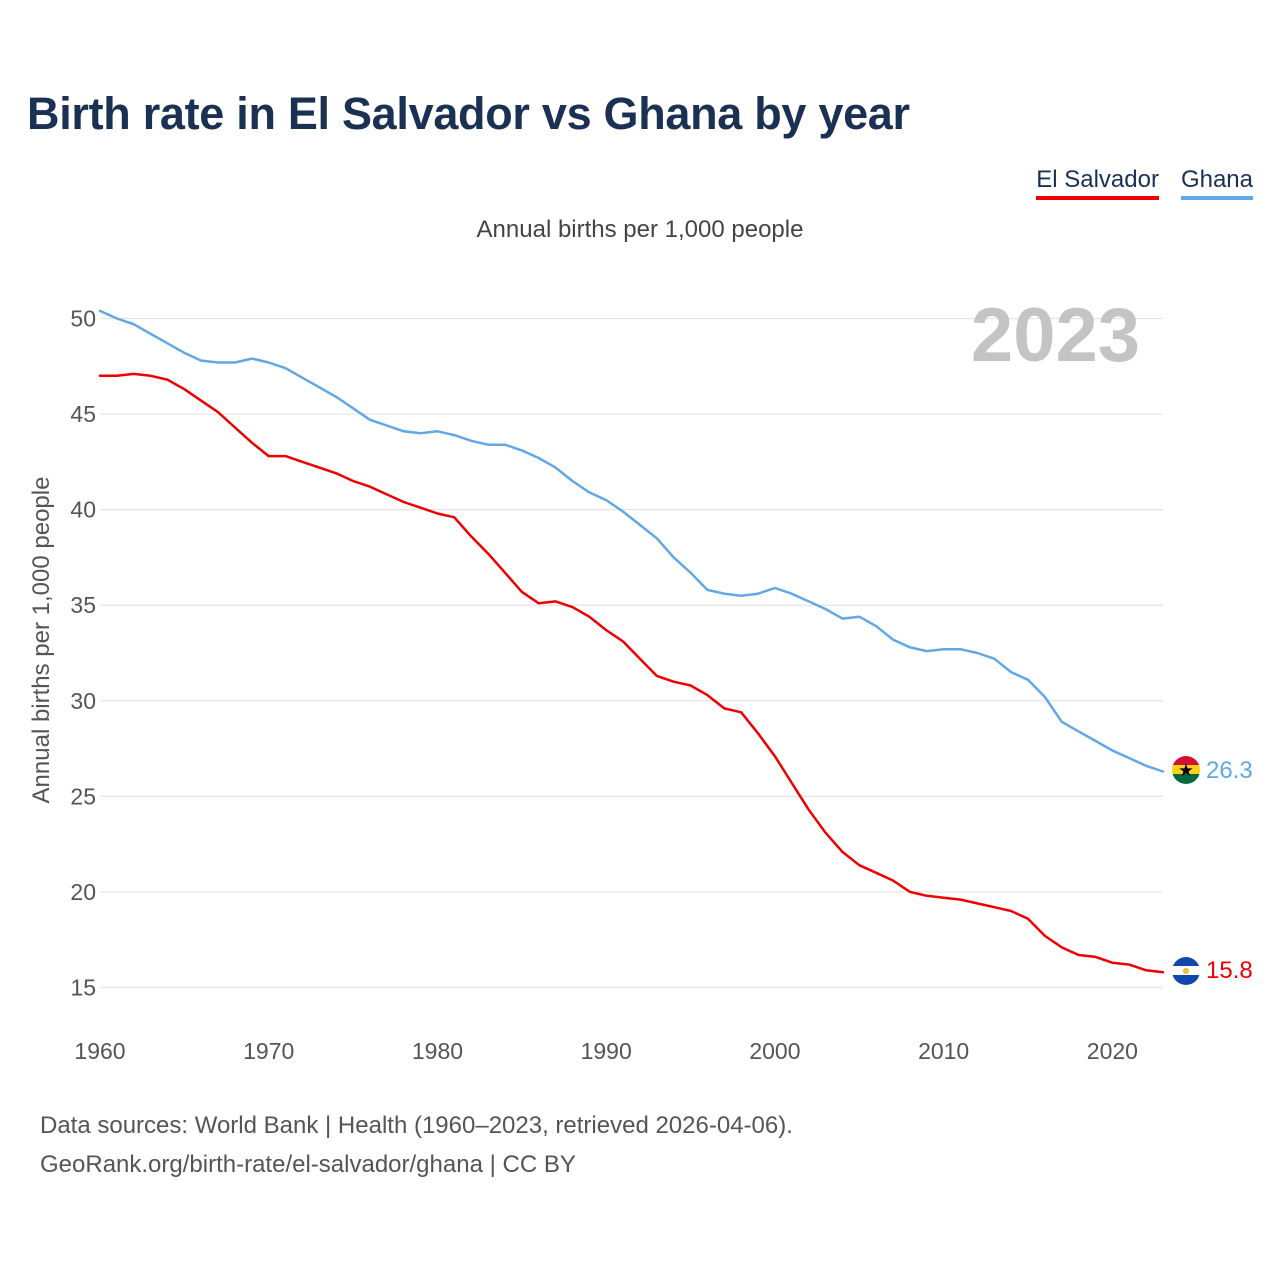 The width and height of the screenshot is (1280, 1280). I want to click on el-salvador-end-value: 15.8, so click(1229, 970).